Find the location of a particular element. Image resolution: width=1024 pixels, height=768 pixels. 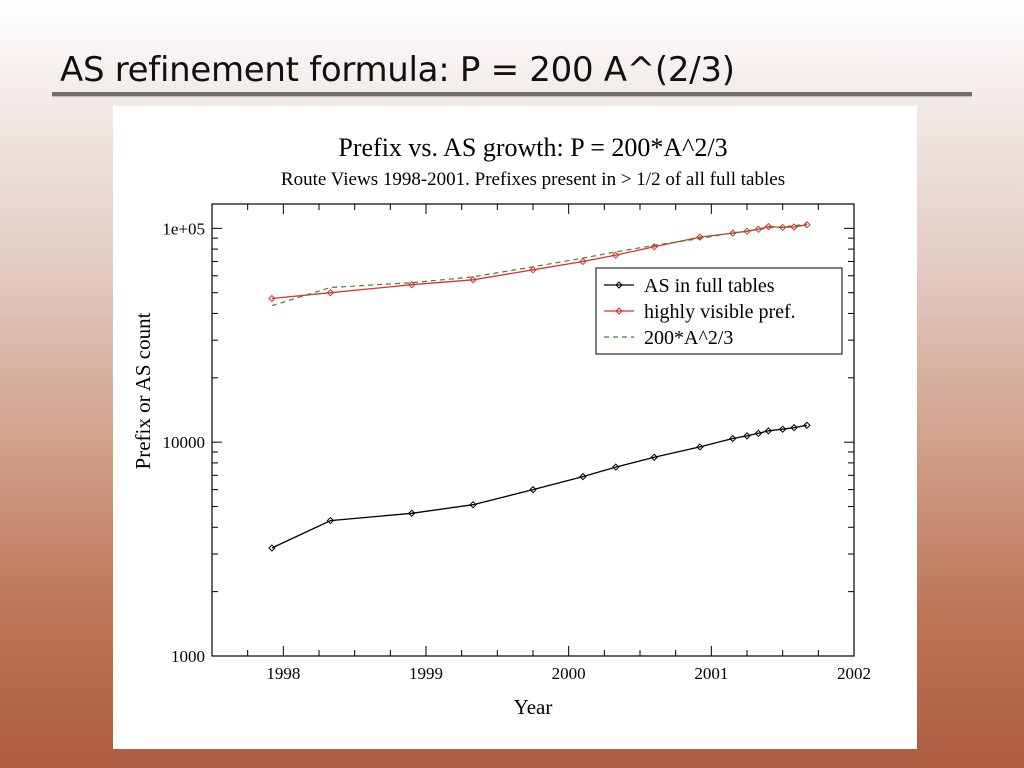

title-divider is located at coordinates (512, 94).